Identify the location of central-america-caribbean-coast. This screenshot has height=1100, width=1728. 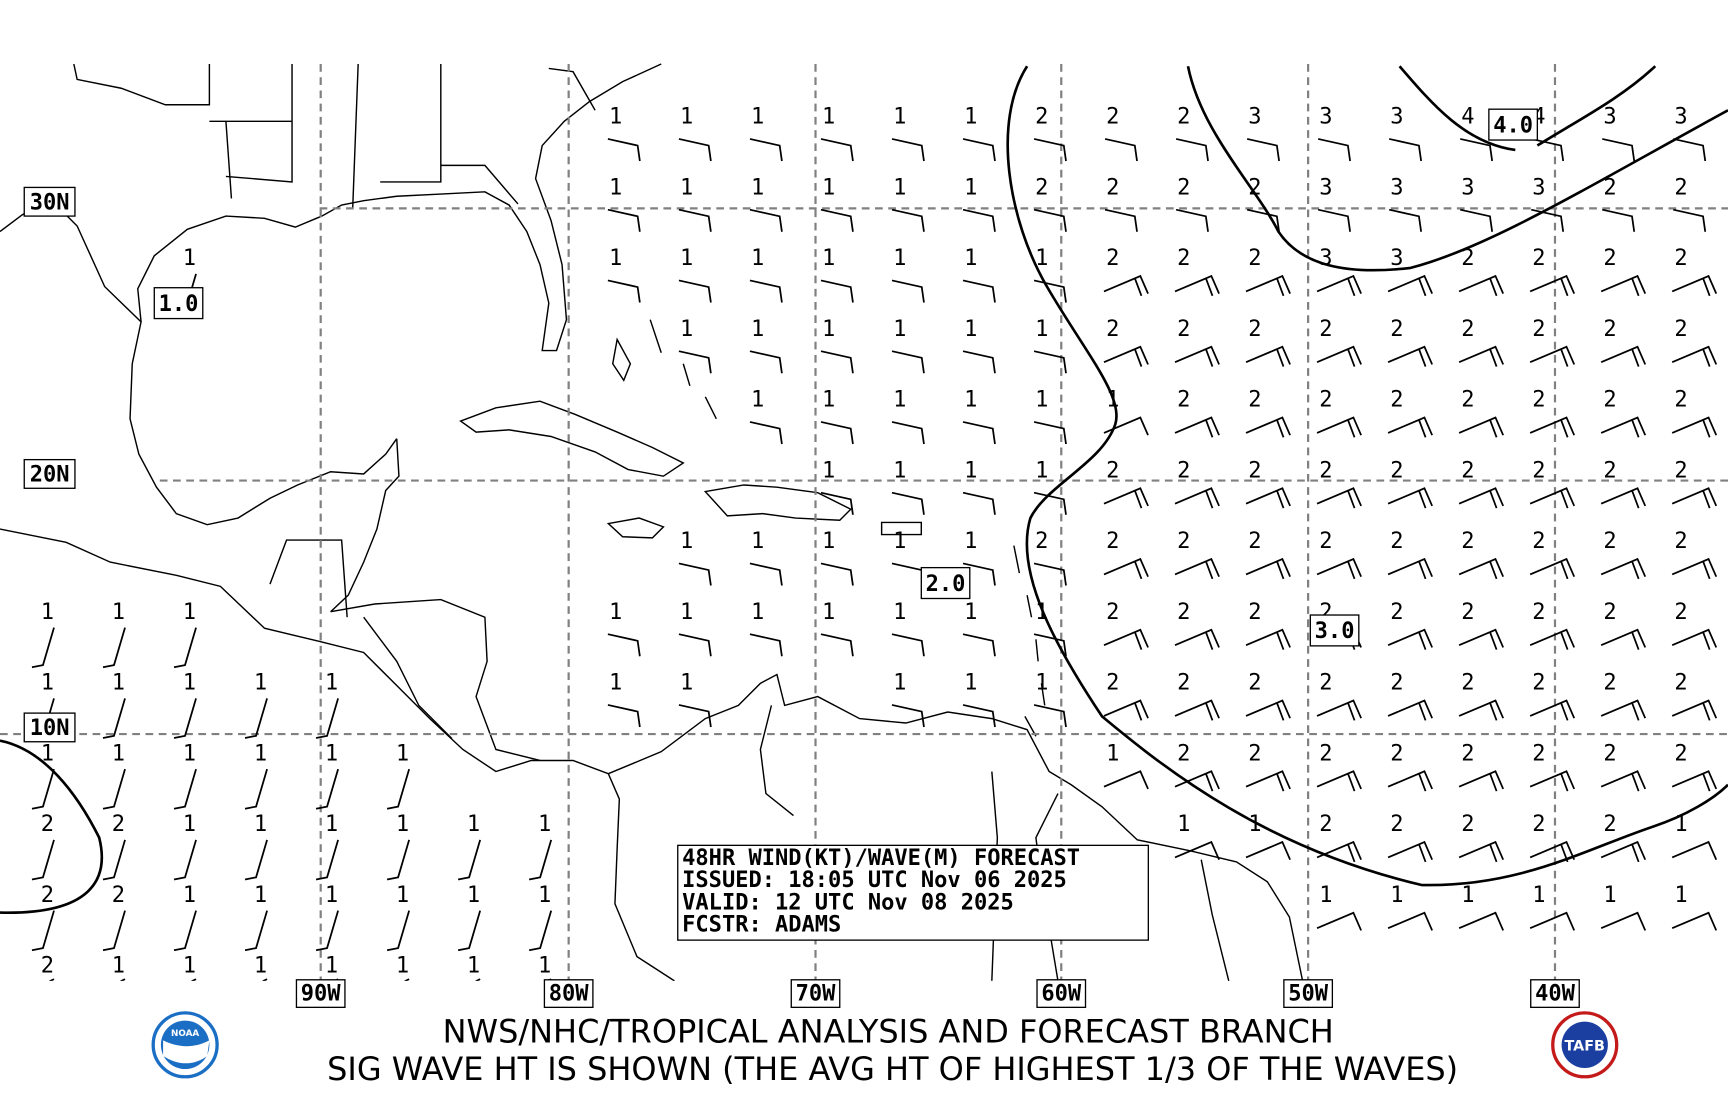
(405, 650).